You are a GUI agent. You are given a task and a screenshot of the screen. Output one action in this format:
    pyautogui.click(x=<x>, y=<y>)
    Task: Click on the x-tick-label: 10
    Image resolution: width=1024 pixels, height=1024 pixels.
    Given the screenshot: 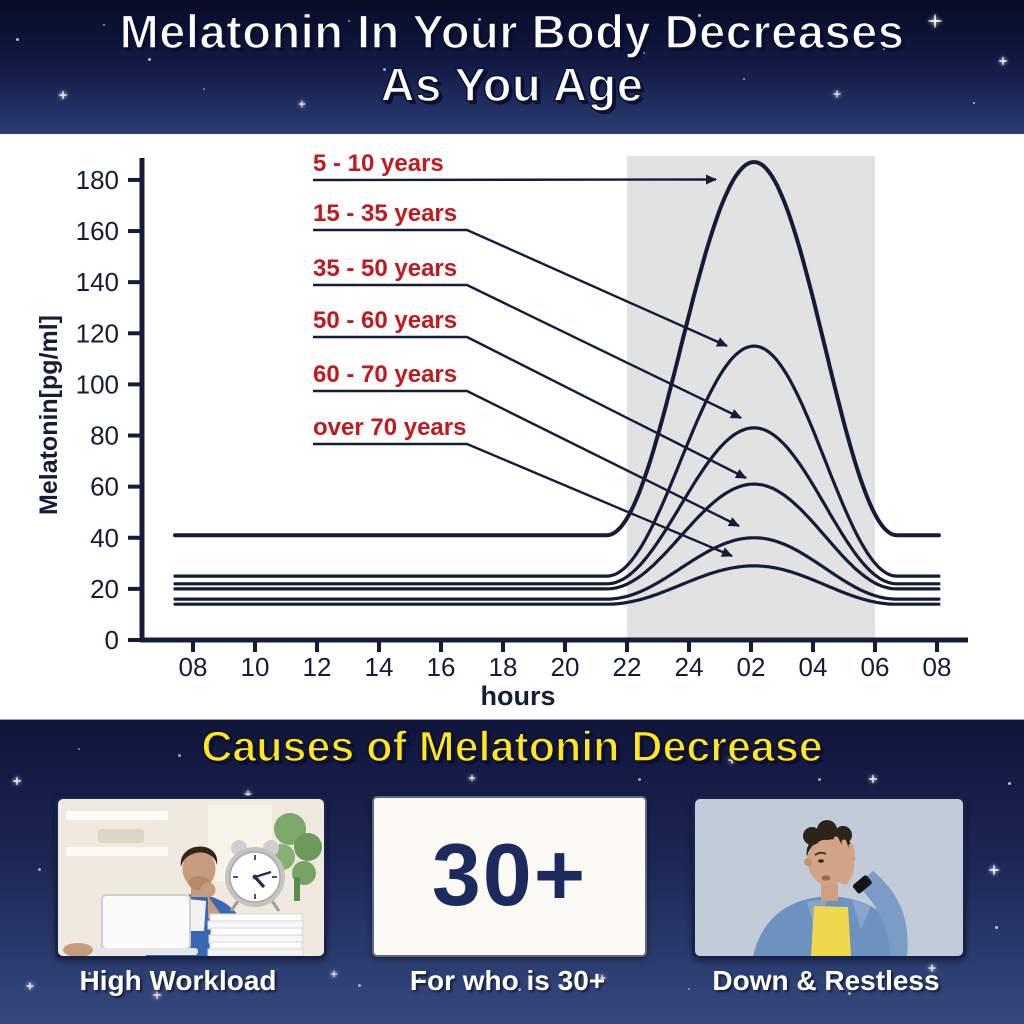 What is the action you would take?
    pyautogui.click(x=255, y=667)
    